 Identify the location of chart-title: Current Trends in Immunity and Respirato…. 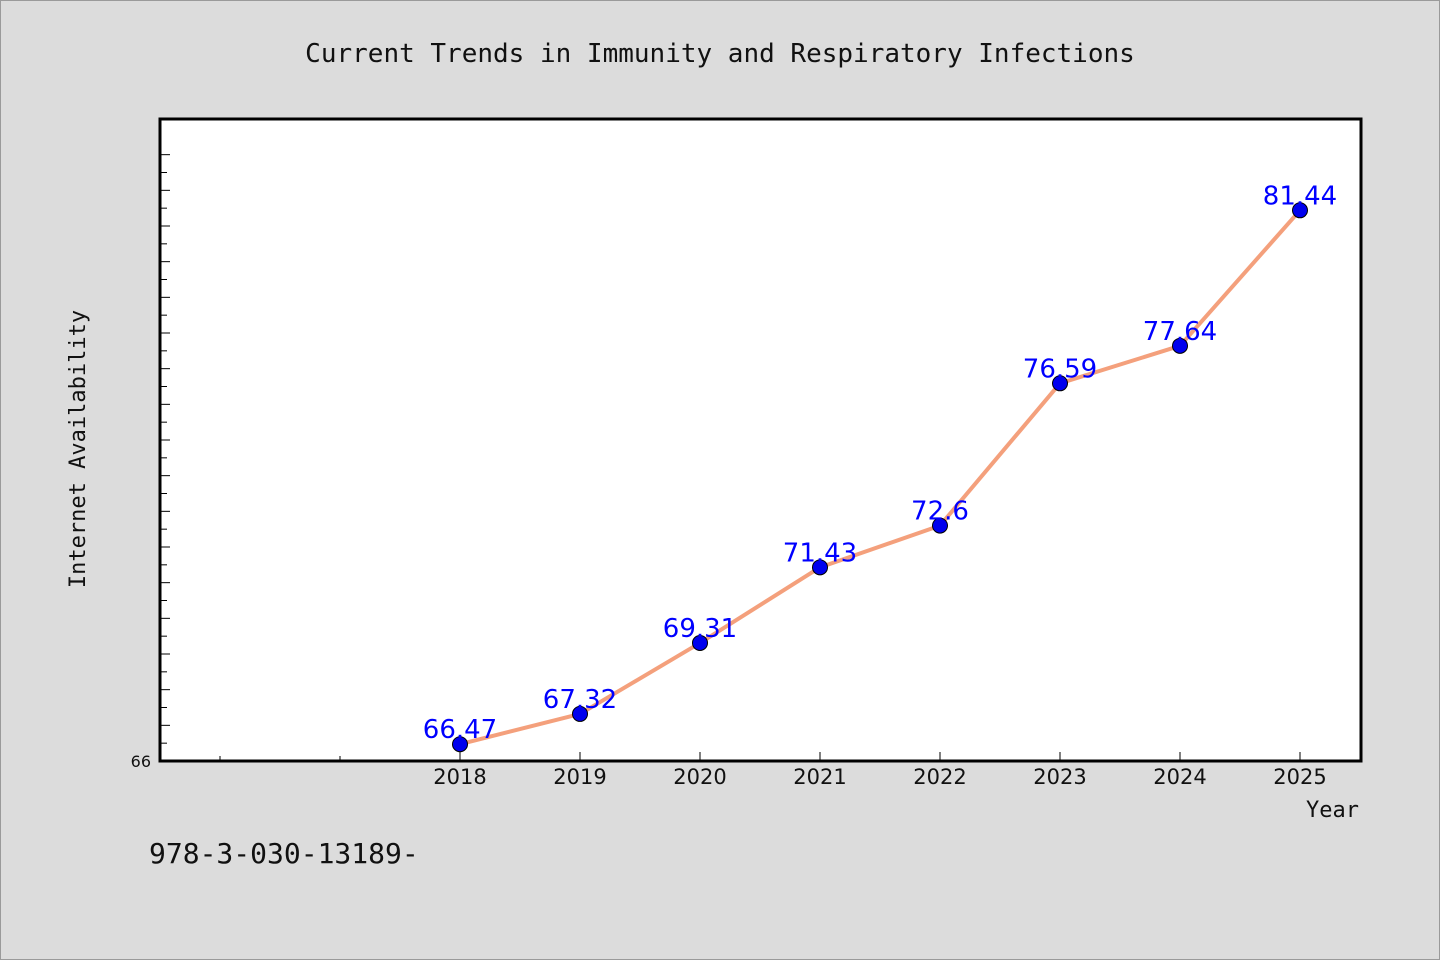
(720, 54).